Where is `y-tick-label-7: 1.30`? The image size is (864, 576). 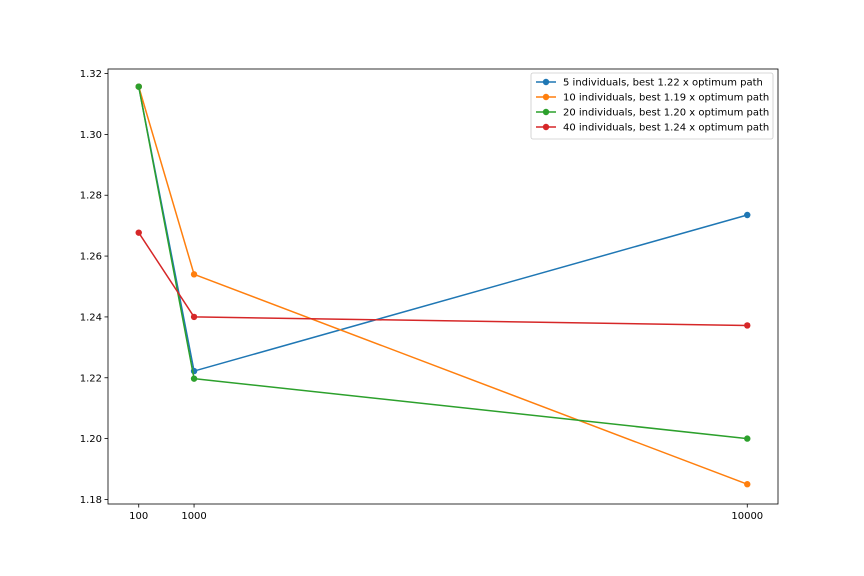 y-tick-label-7: 1.30 is located at coordinates (91, 135).